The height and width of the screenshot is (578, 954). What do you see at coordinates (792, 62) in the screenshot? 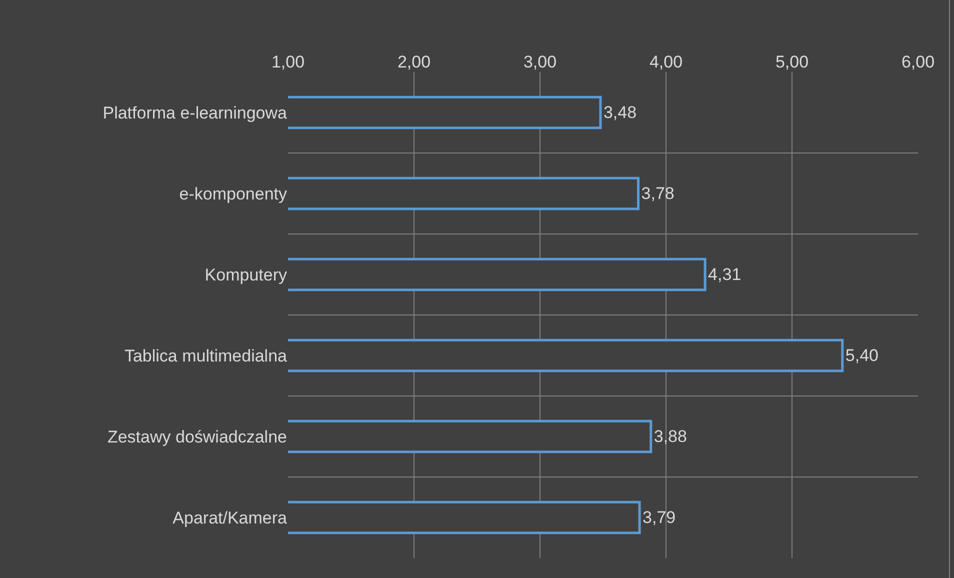
I see `x-tick-label: 5,00` at bounding box center [792, 62].